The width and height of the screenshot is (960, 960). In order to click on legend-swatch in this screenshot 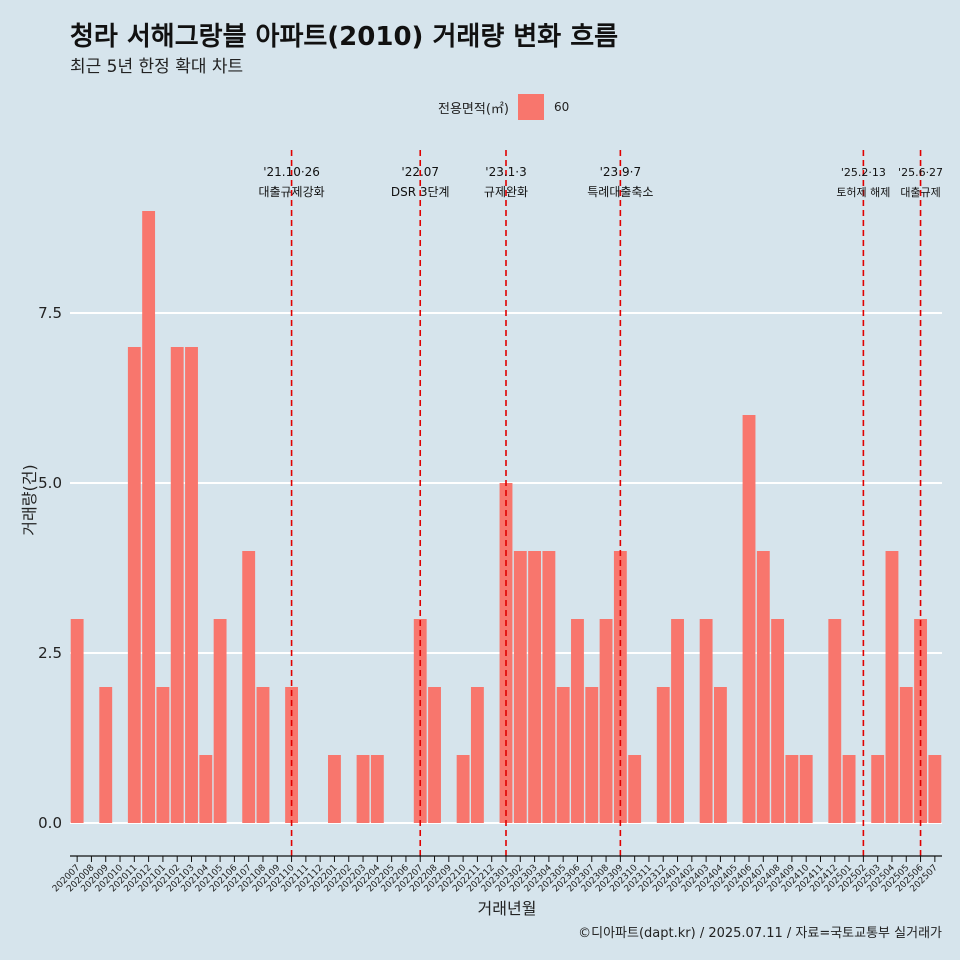, I will do `click(530, 107)`.